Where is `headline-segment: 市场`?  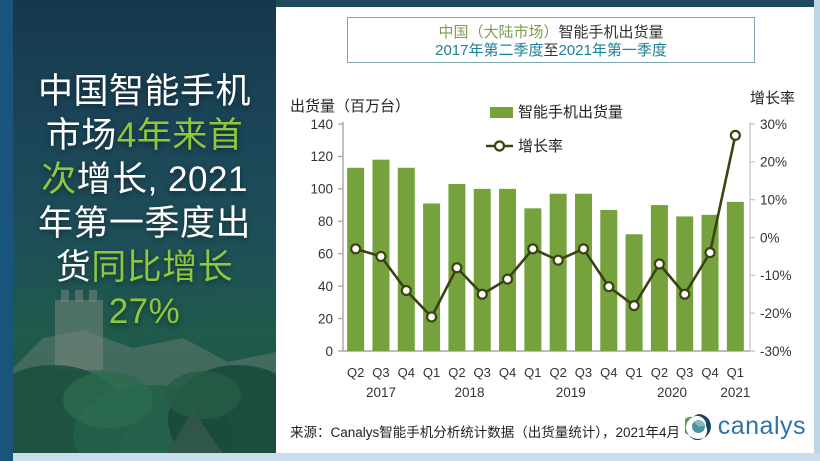
headline-segment: 市场 is located at coordinates (81, 135).